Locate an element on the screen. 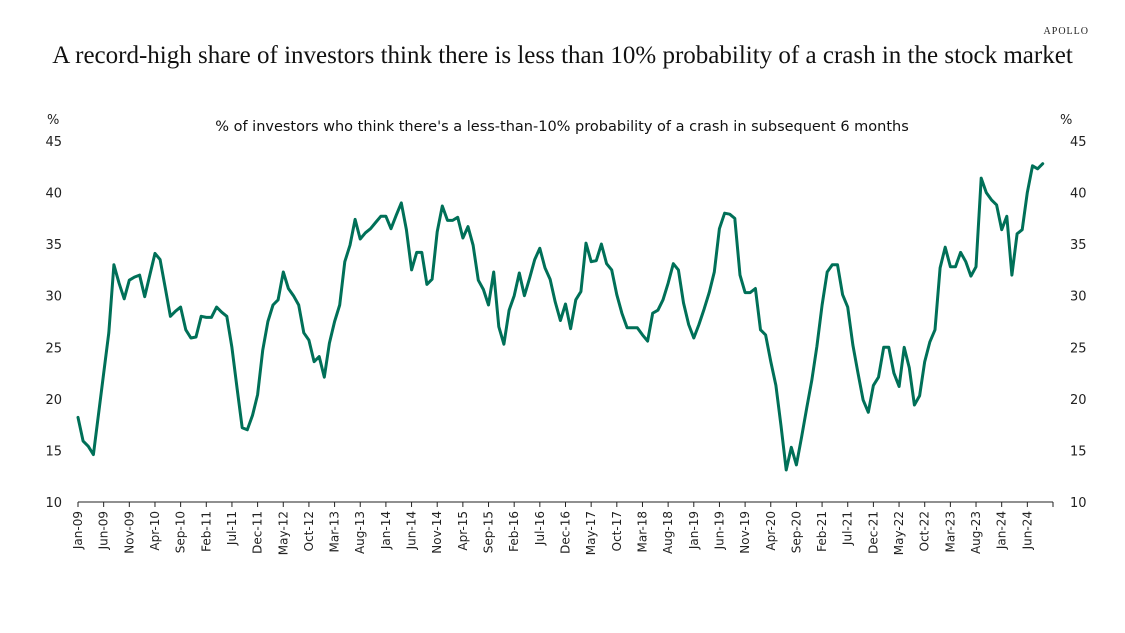  y-tick-label-right: 40 is located at coordinates (1078, 194).